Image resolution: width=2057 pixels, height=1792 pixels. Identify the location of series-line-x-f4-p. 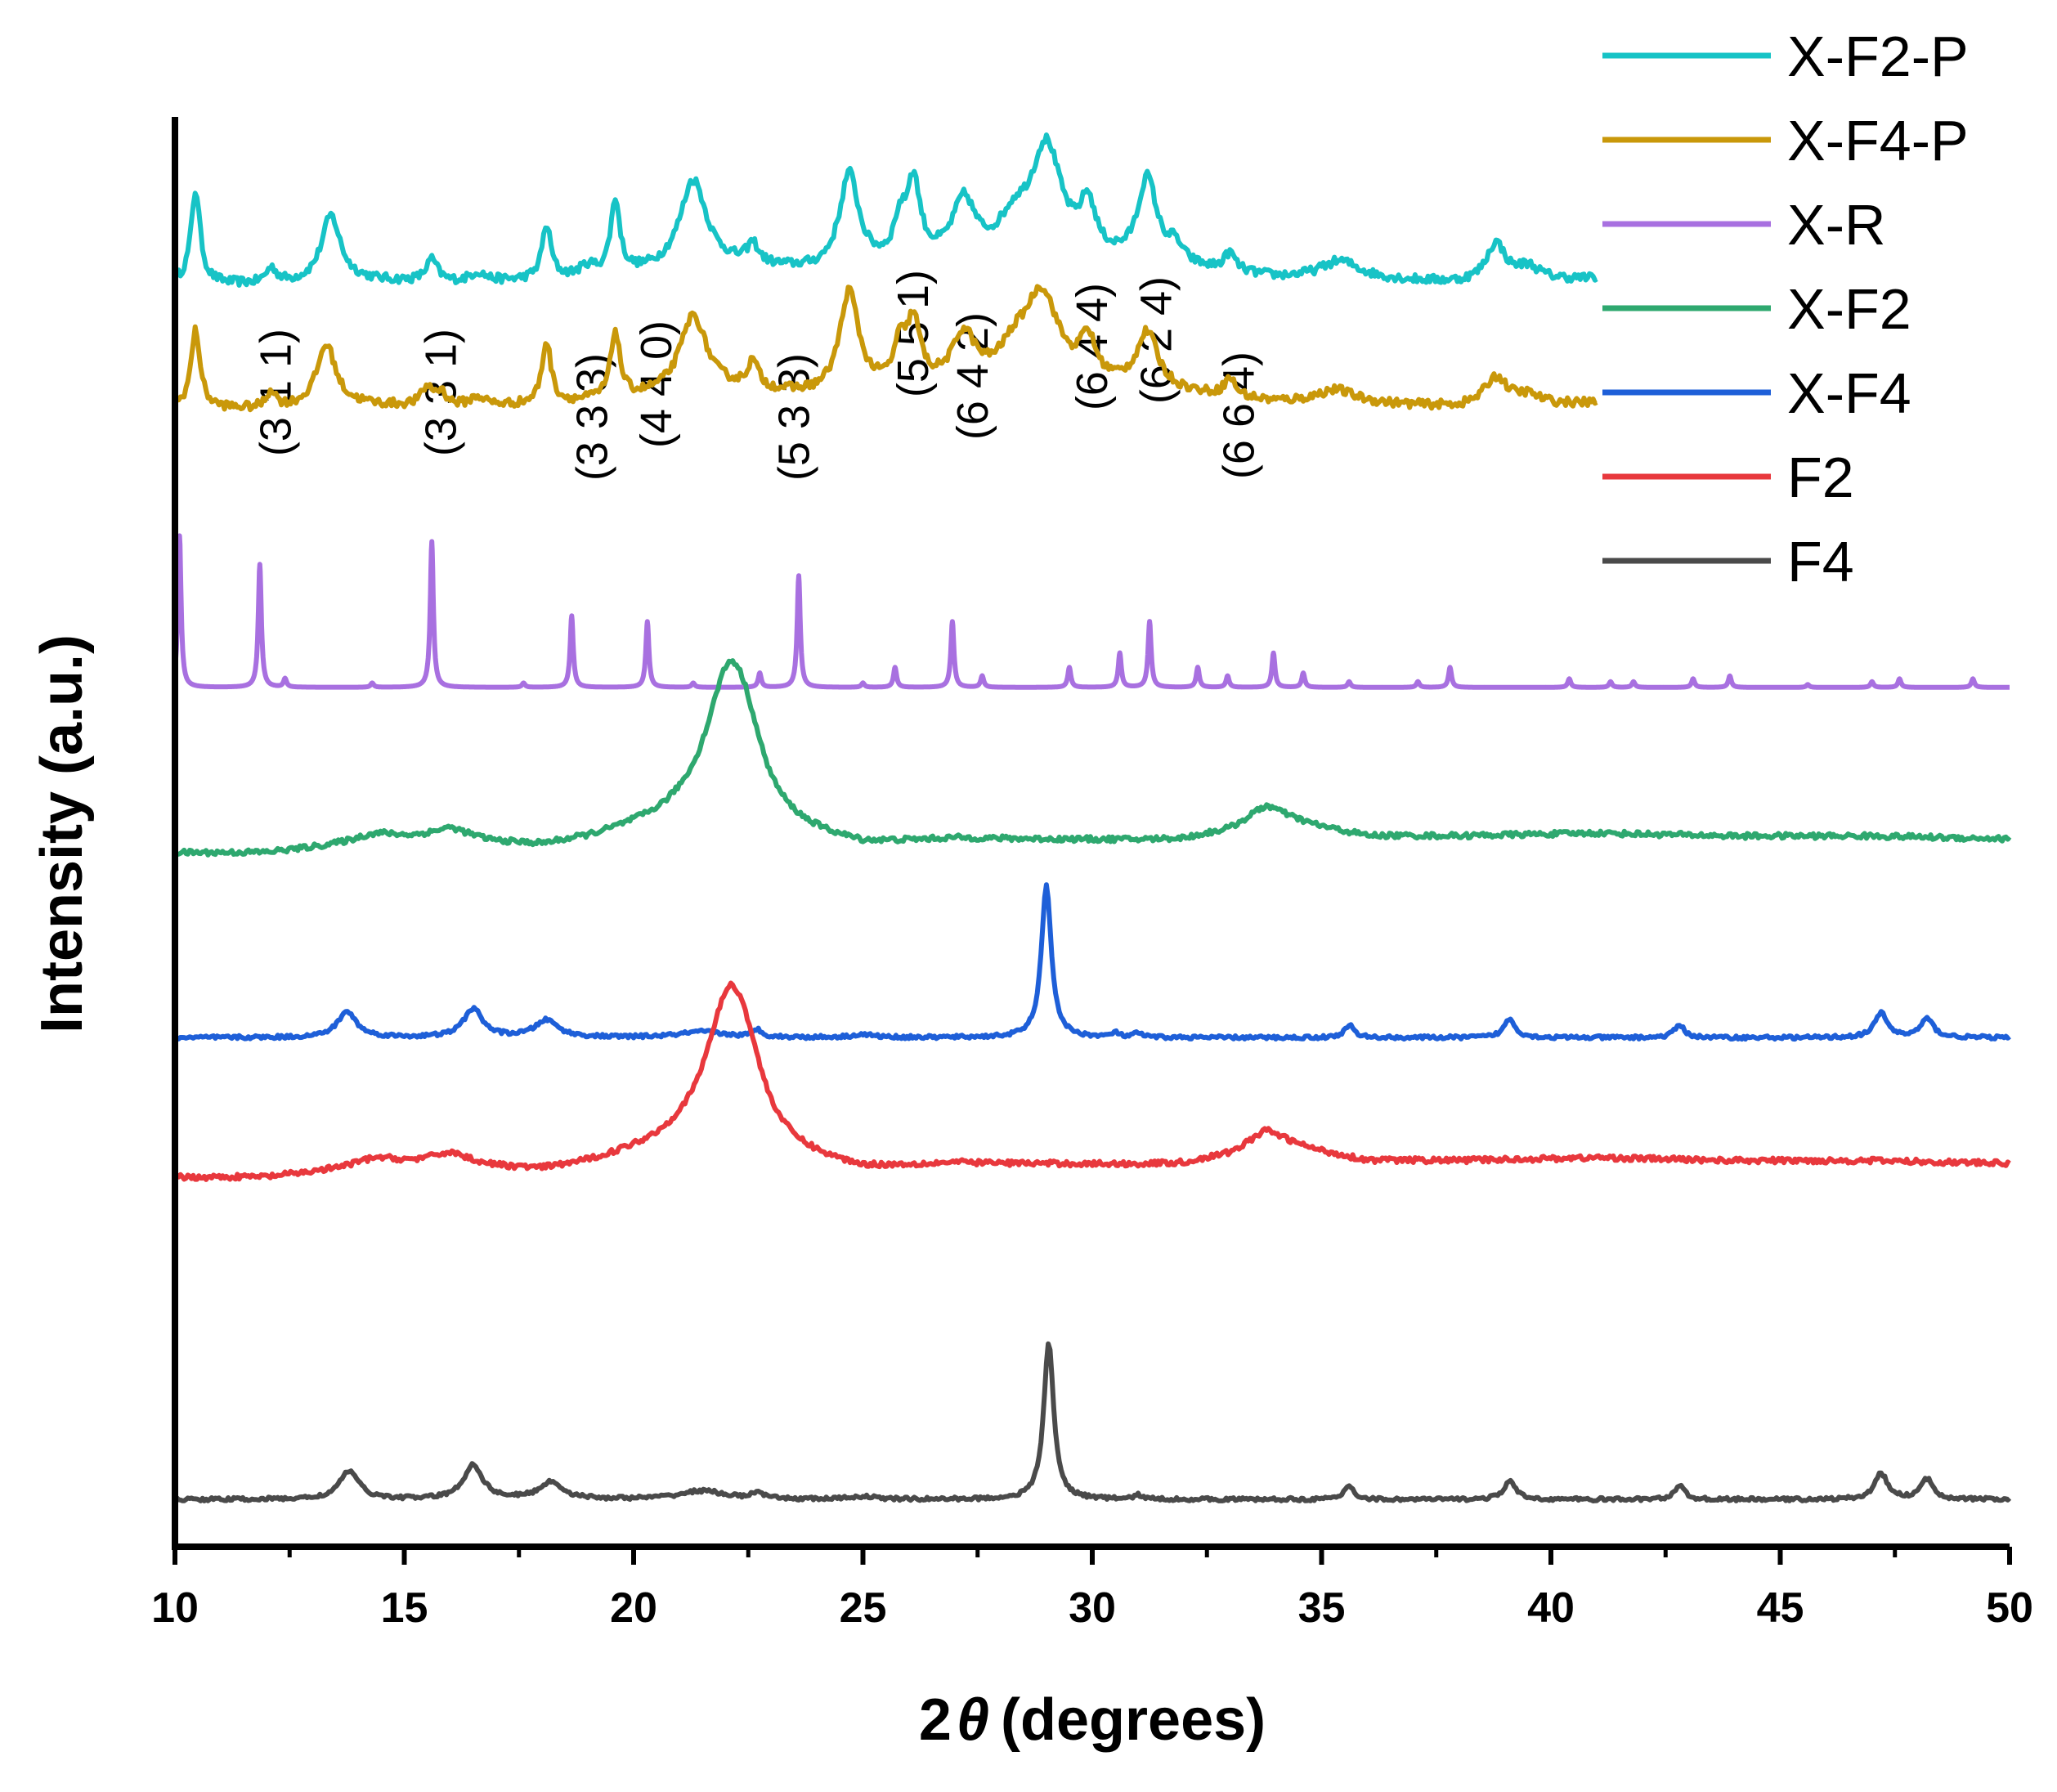
(885, 349).